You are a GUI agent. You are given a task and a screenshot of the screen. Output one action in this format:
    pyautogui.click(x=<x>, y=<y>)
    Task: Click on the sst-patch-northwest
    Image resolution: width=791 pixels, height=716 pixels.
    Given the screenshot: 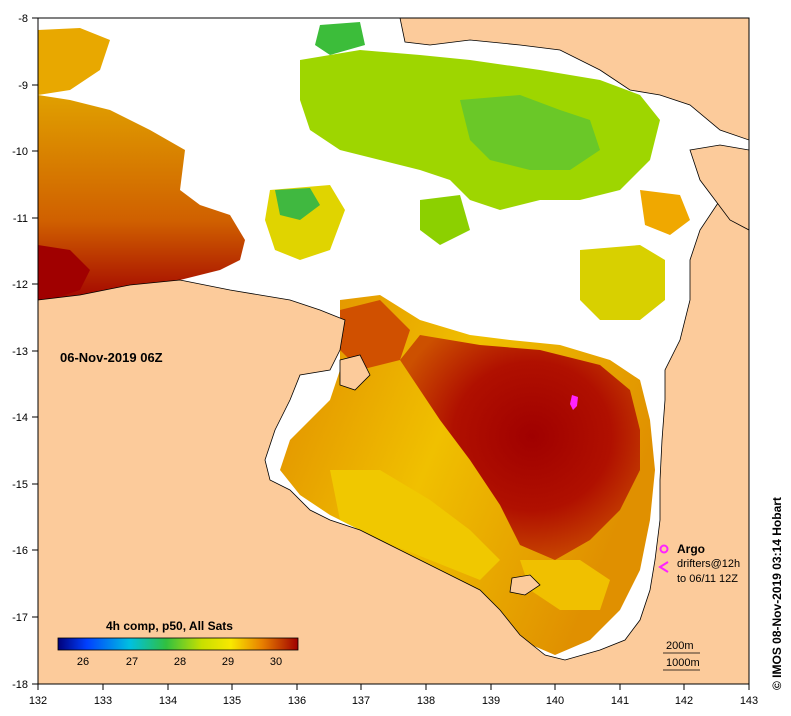 What is the action you would take?
    pyautogui.click(x=141, y=200)
    